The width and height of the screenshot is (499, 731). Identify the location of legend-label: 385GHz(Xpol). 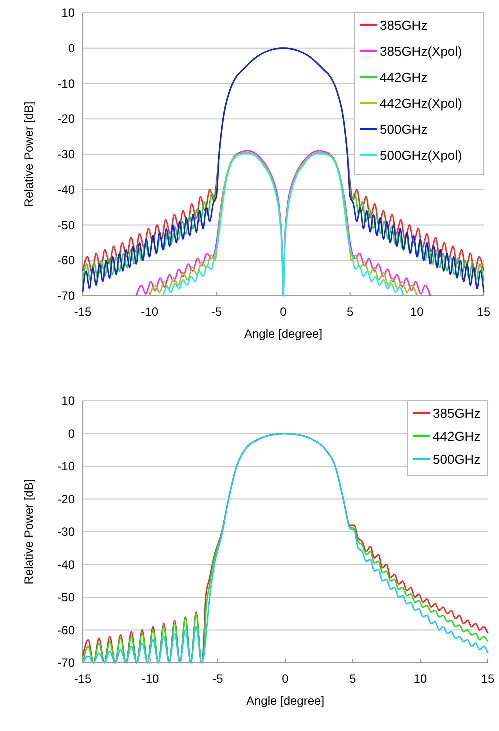
(421, 51).